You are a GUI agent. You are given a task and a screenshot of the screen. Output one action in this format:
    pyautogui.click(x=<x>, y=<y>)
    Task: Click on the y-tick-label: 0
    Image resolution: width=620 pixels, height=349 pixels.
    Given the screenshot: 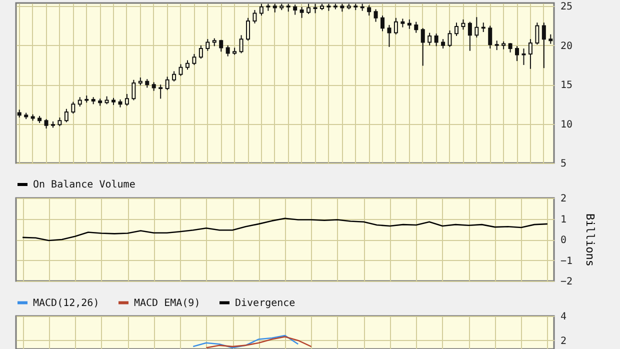 What is the action you would take?
    pyautogui.click(x=563, y=240)
    